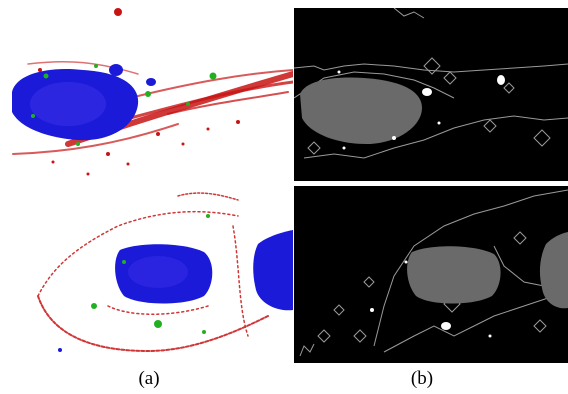  Describe the element at coordinates (422, 378) in the screenshot. I see `caption-b: (b)` at that location.